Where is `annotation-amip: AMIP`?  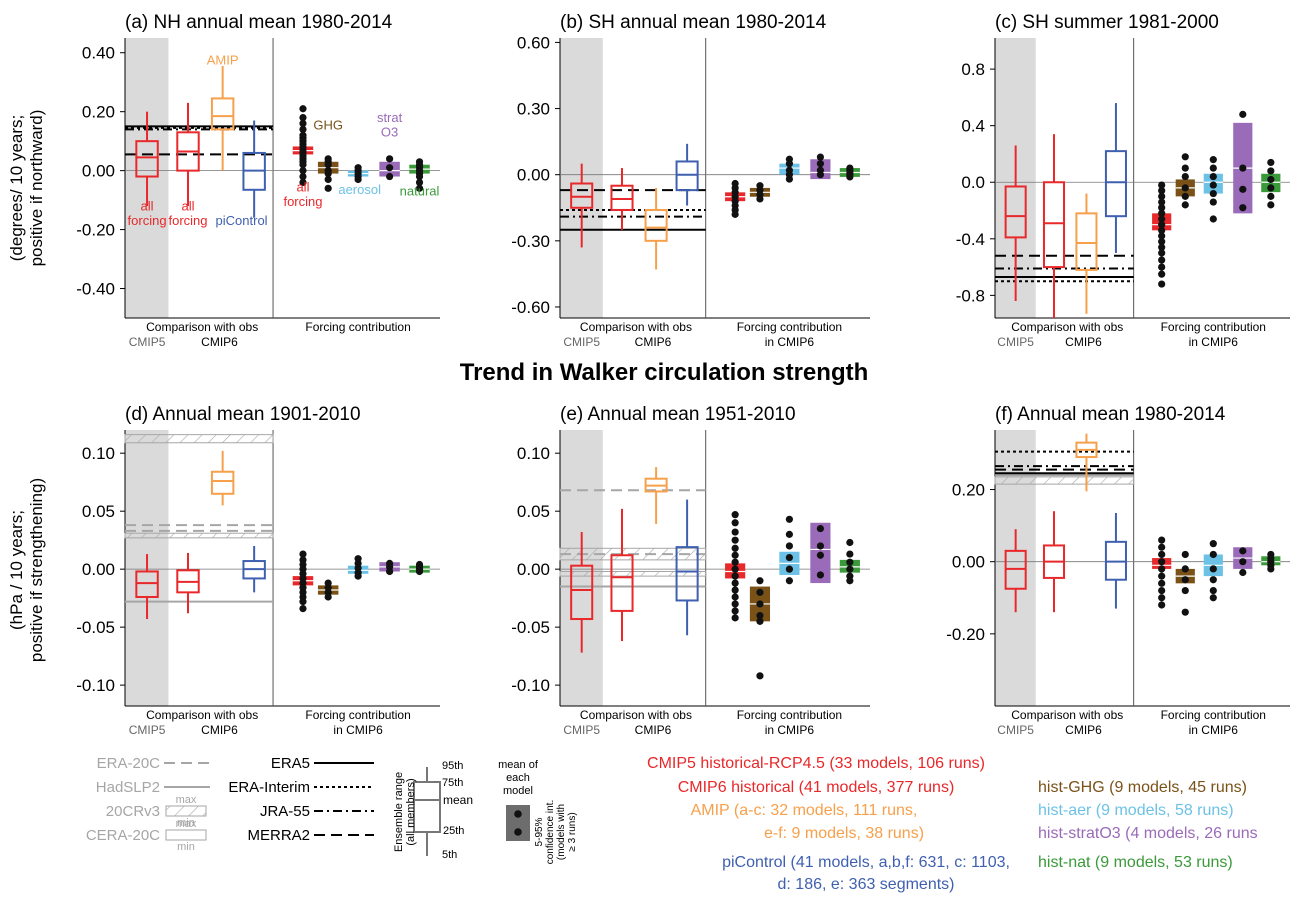
annotation-amip: AMIP is located at coordinates (223, 60).